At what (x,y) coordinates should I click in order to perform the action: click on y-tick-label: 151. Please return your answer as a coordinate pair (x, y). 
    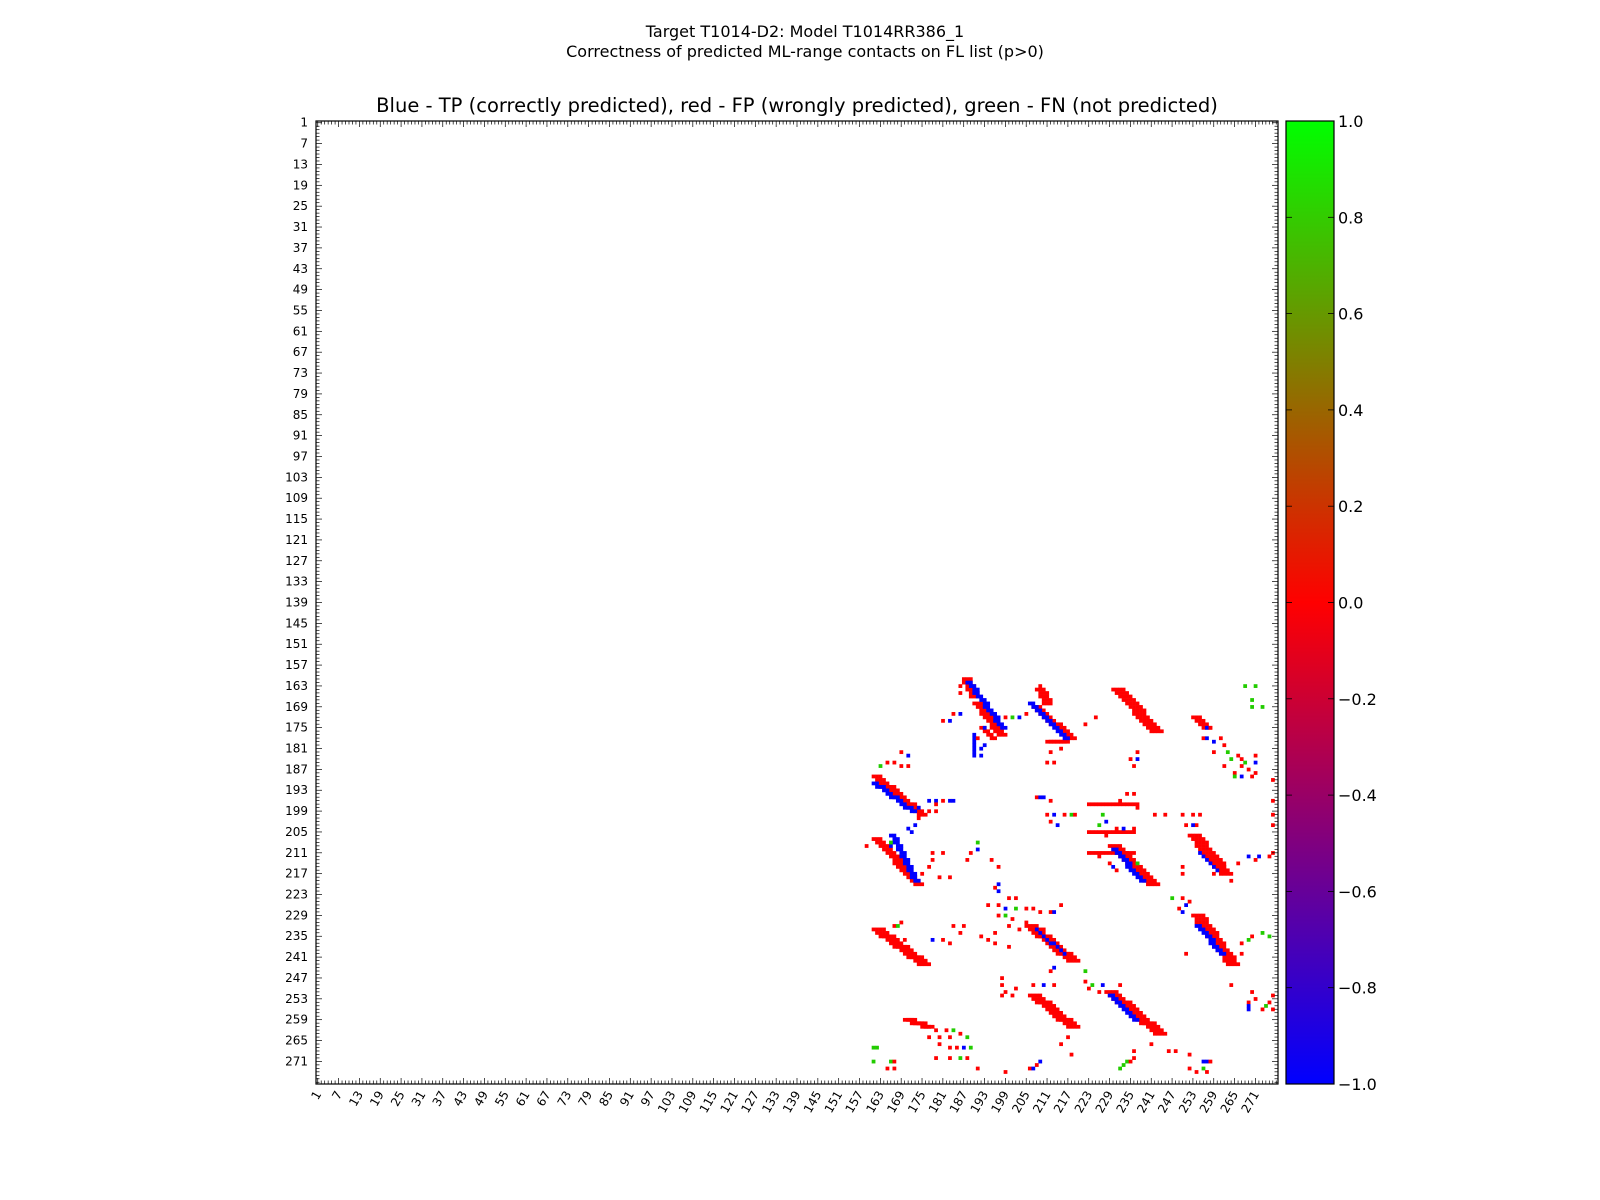
    Looking at the image, I should click on (296, 644).